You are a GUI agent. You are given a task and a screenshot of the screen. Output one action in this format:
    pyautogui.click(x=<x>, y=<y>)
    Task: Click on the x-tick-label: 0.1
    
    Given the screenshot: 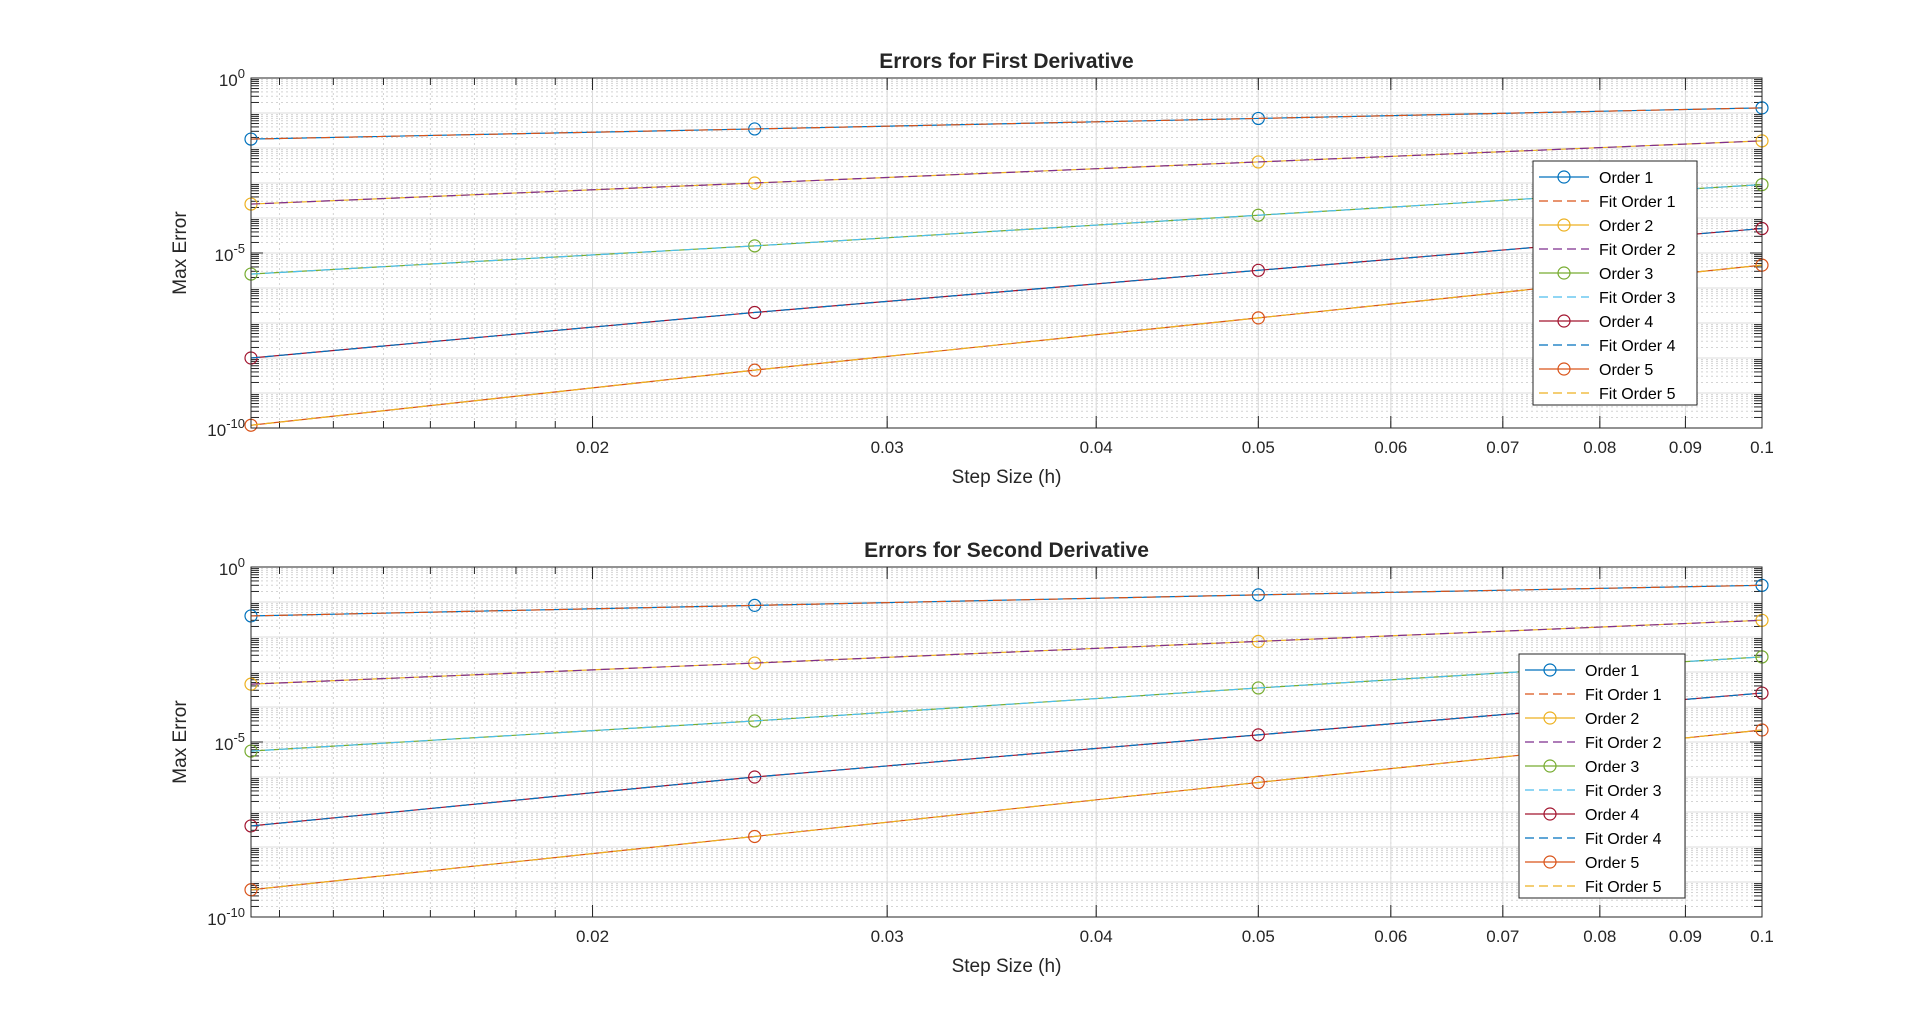 What is the action you would take?
    pyautogui.click(x=1762, y=447)
    